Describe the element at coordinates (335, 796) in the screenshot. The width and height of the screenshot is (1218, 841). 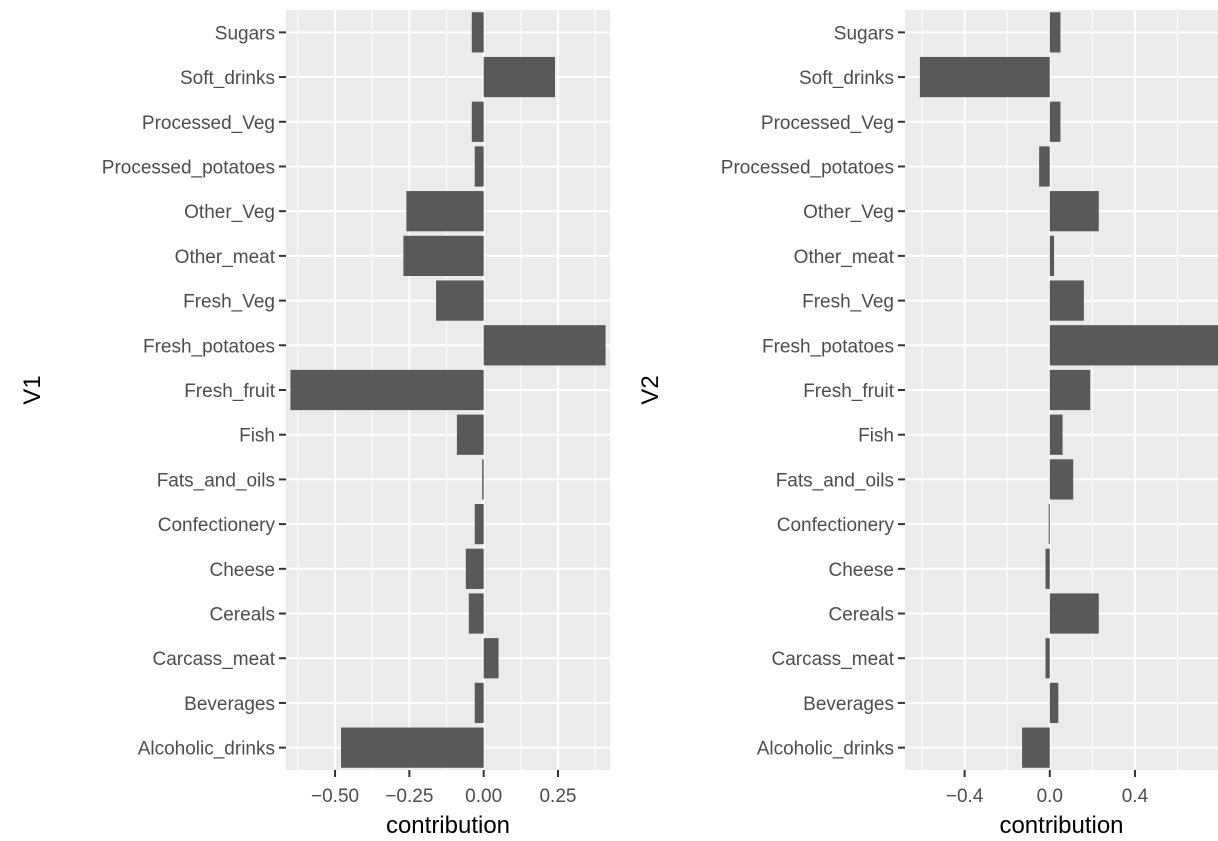
I see `x-tick-label: −0.50` at that location.